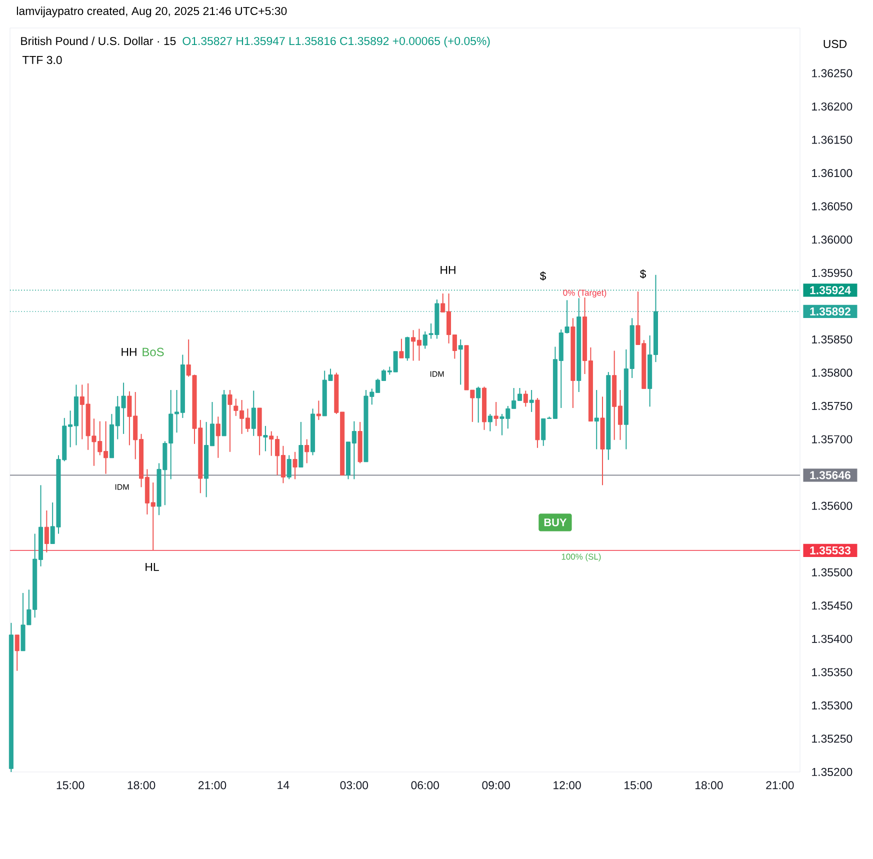  I want to click on y-tick-label: 1.36000, so click(832, 240).